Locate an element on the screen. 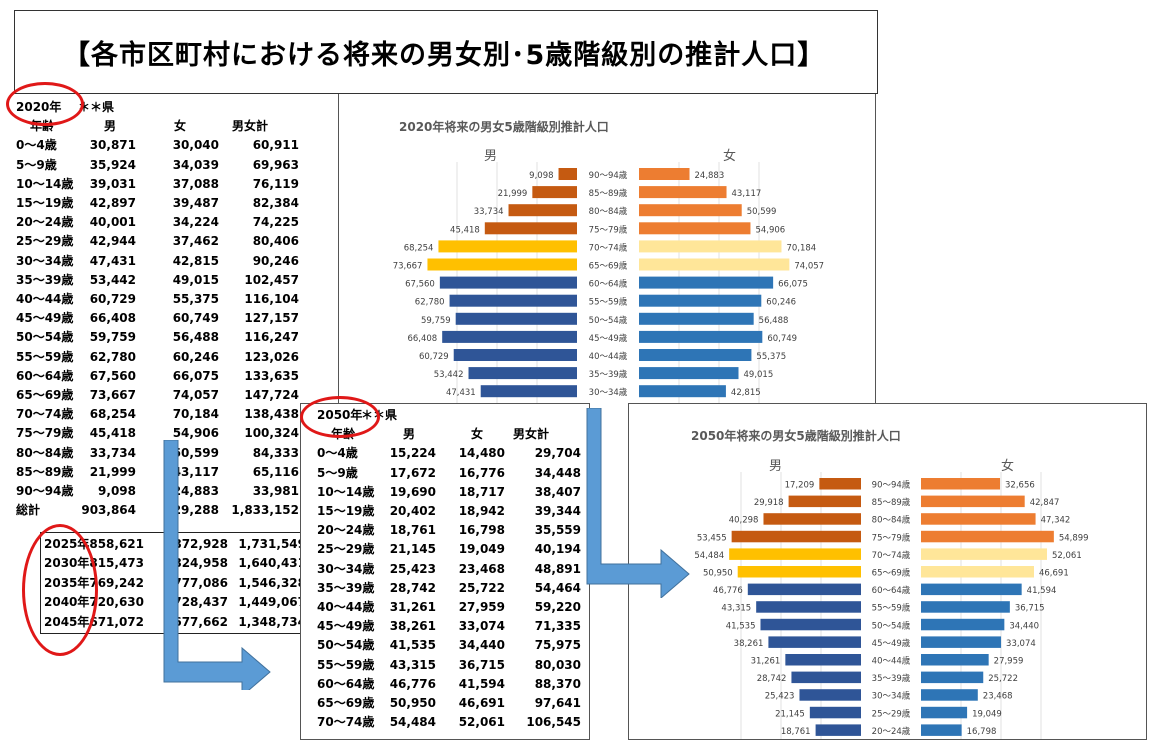 This screenshot has width=1159, height=740. table-cell: 19,049 is located at coordinates (481, 549).